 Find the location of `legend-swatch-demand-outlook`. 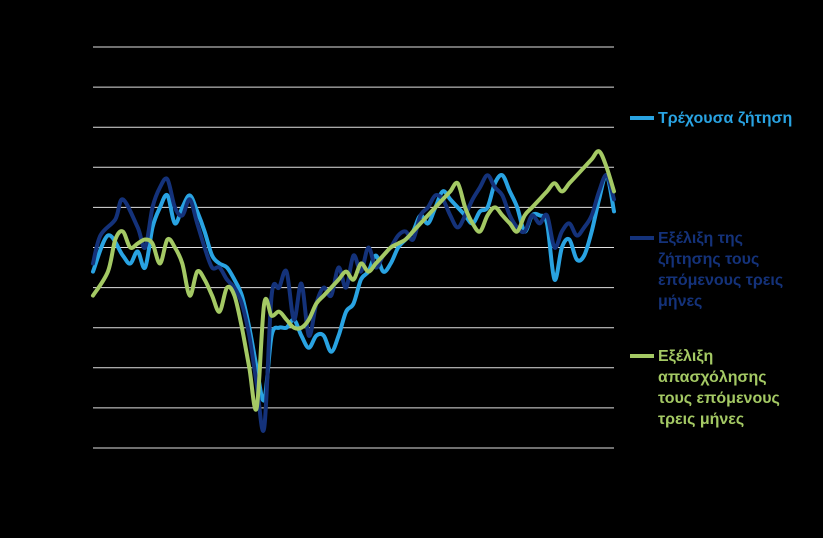

legend-swatch-demand-outlook is located at coordinates (642, 238).